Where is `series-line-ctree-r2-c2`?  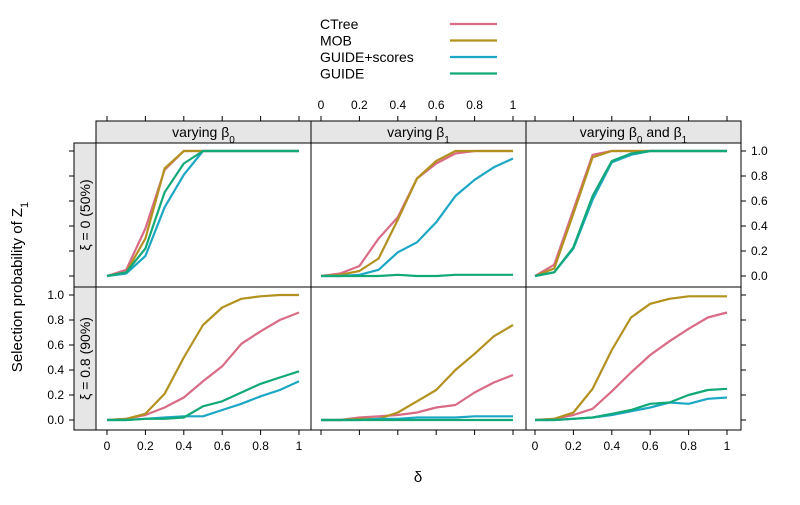
series-line-ctree-r2-c2 is located at coordinates (417, 397).